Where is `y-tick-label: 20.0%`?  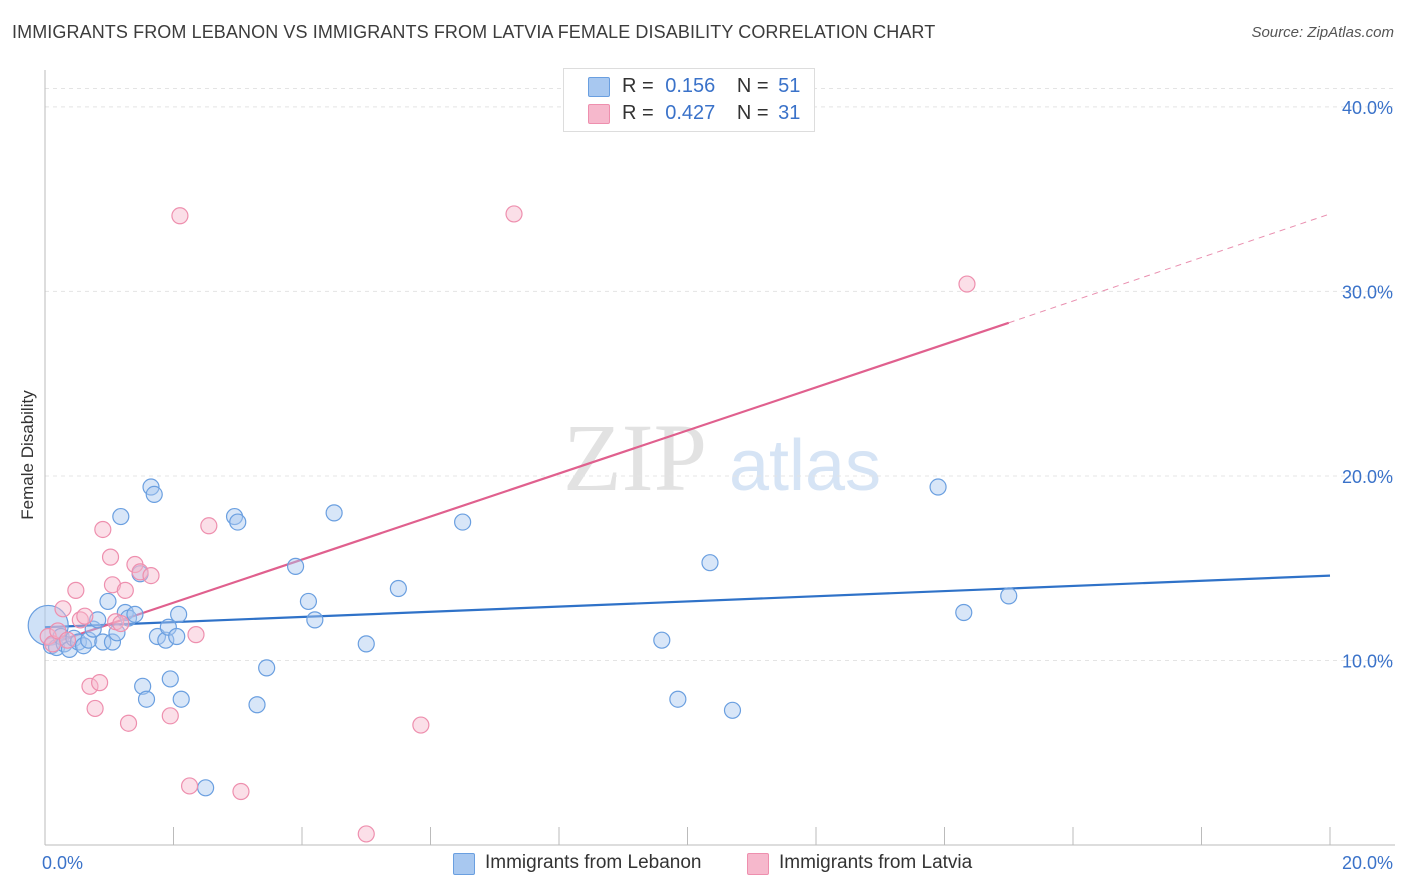 y-tick-label: 20.0% is located at coordinates (1367, 477).